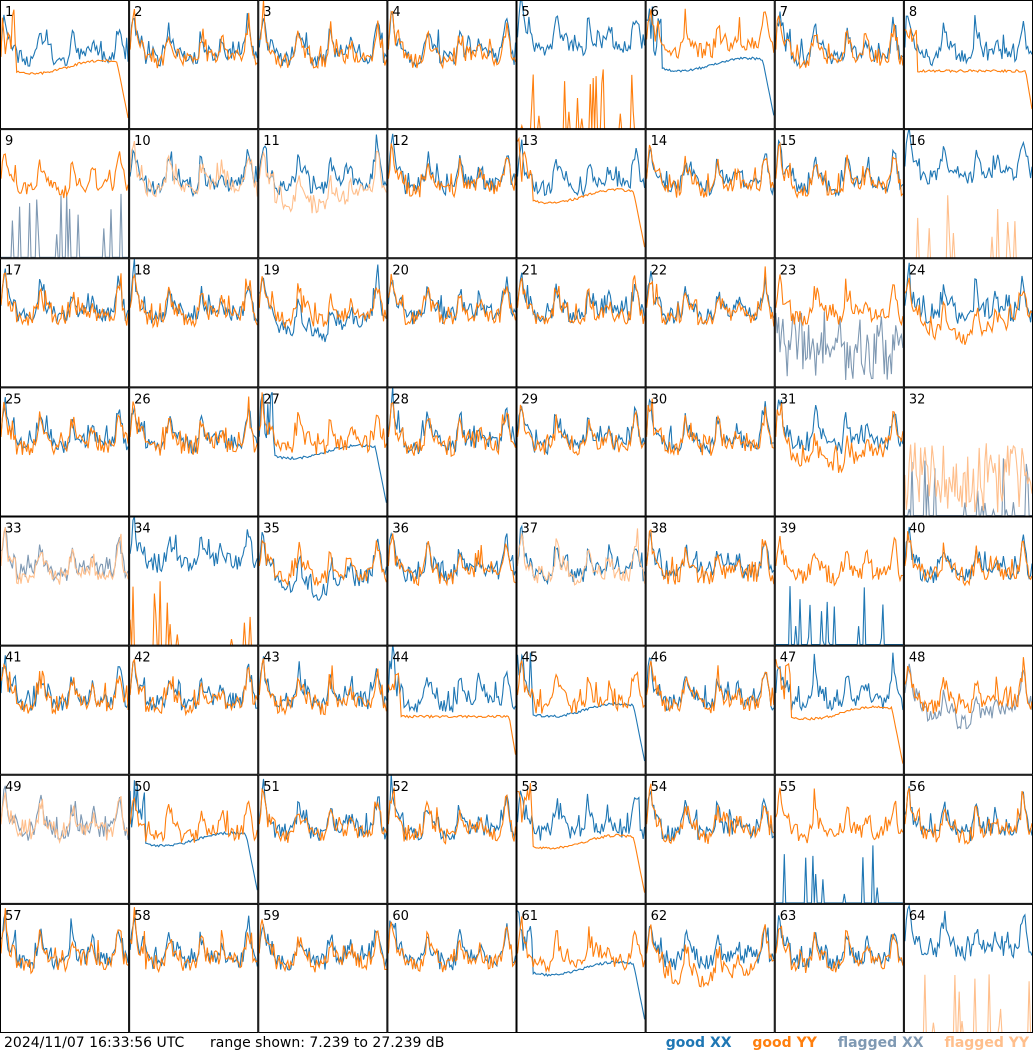 The height and width of the screenshot is (1053, 1033). What do you see at coordinates (452, 323) in the screenshot?
I see `panel-20-border` at bounding box center [452, 323].